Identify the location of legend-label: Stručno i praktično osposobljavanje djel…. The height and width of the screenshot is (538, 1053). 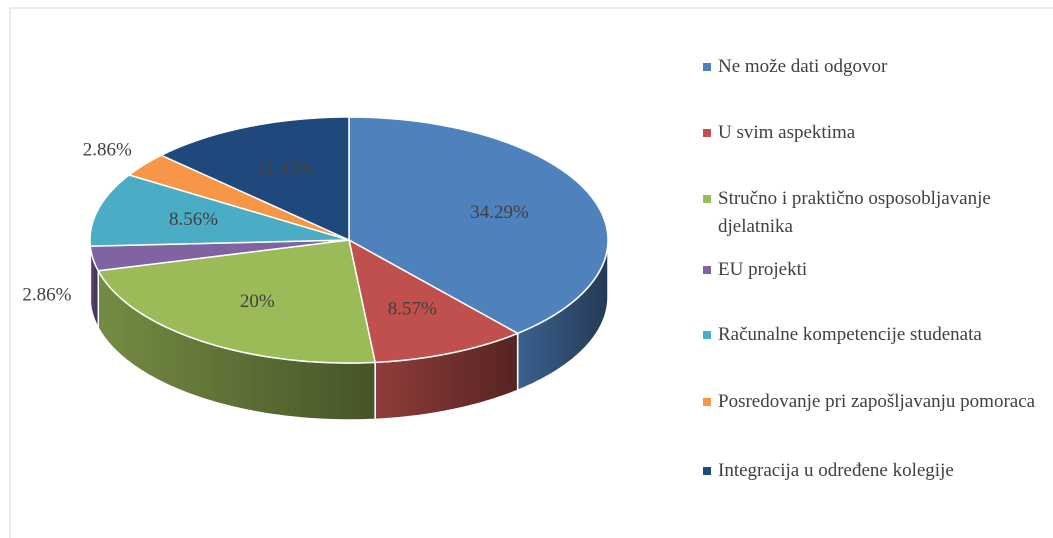
(854, 212).